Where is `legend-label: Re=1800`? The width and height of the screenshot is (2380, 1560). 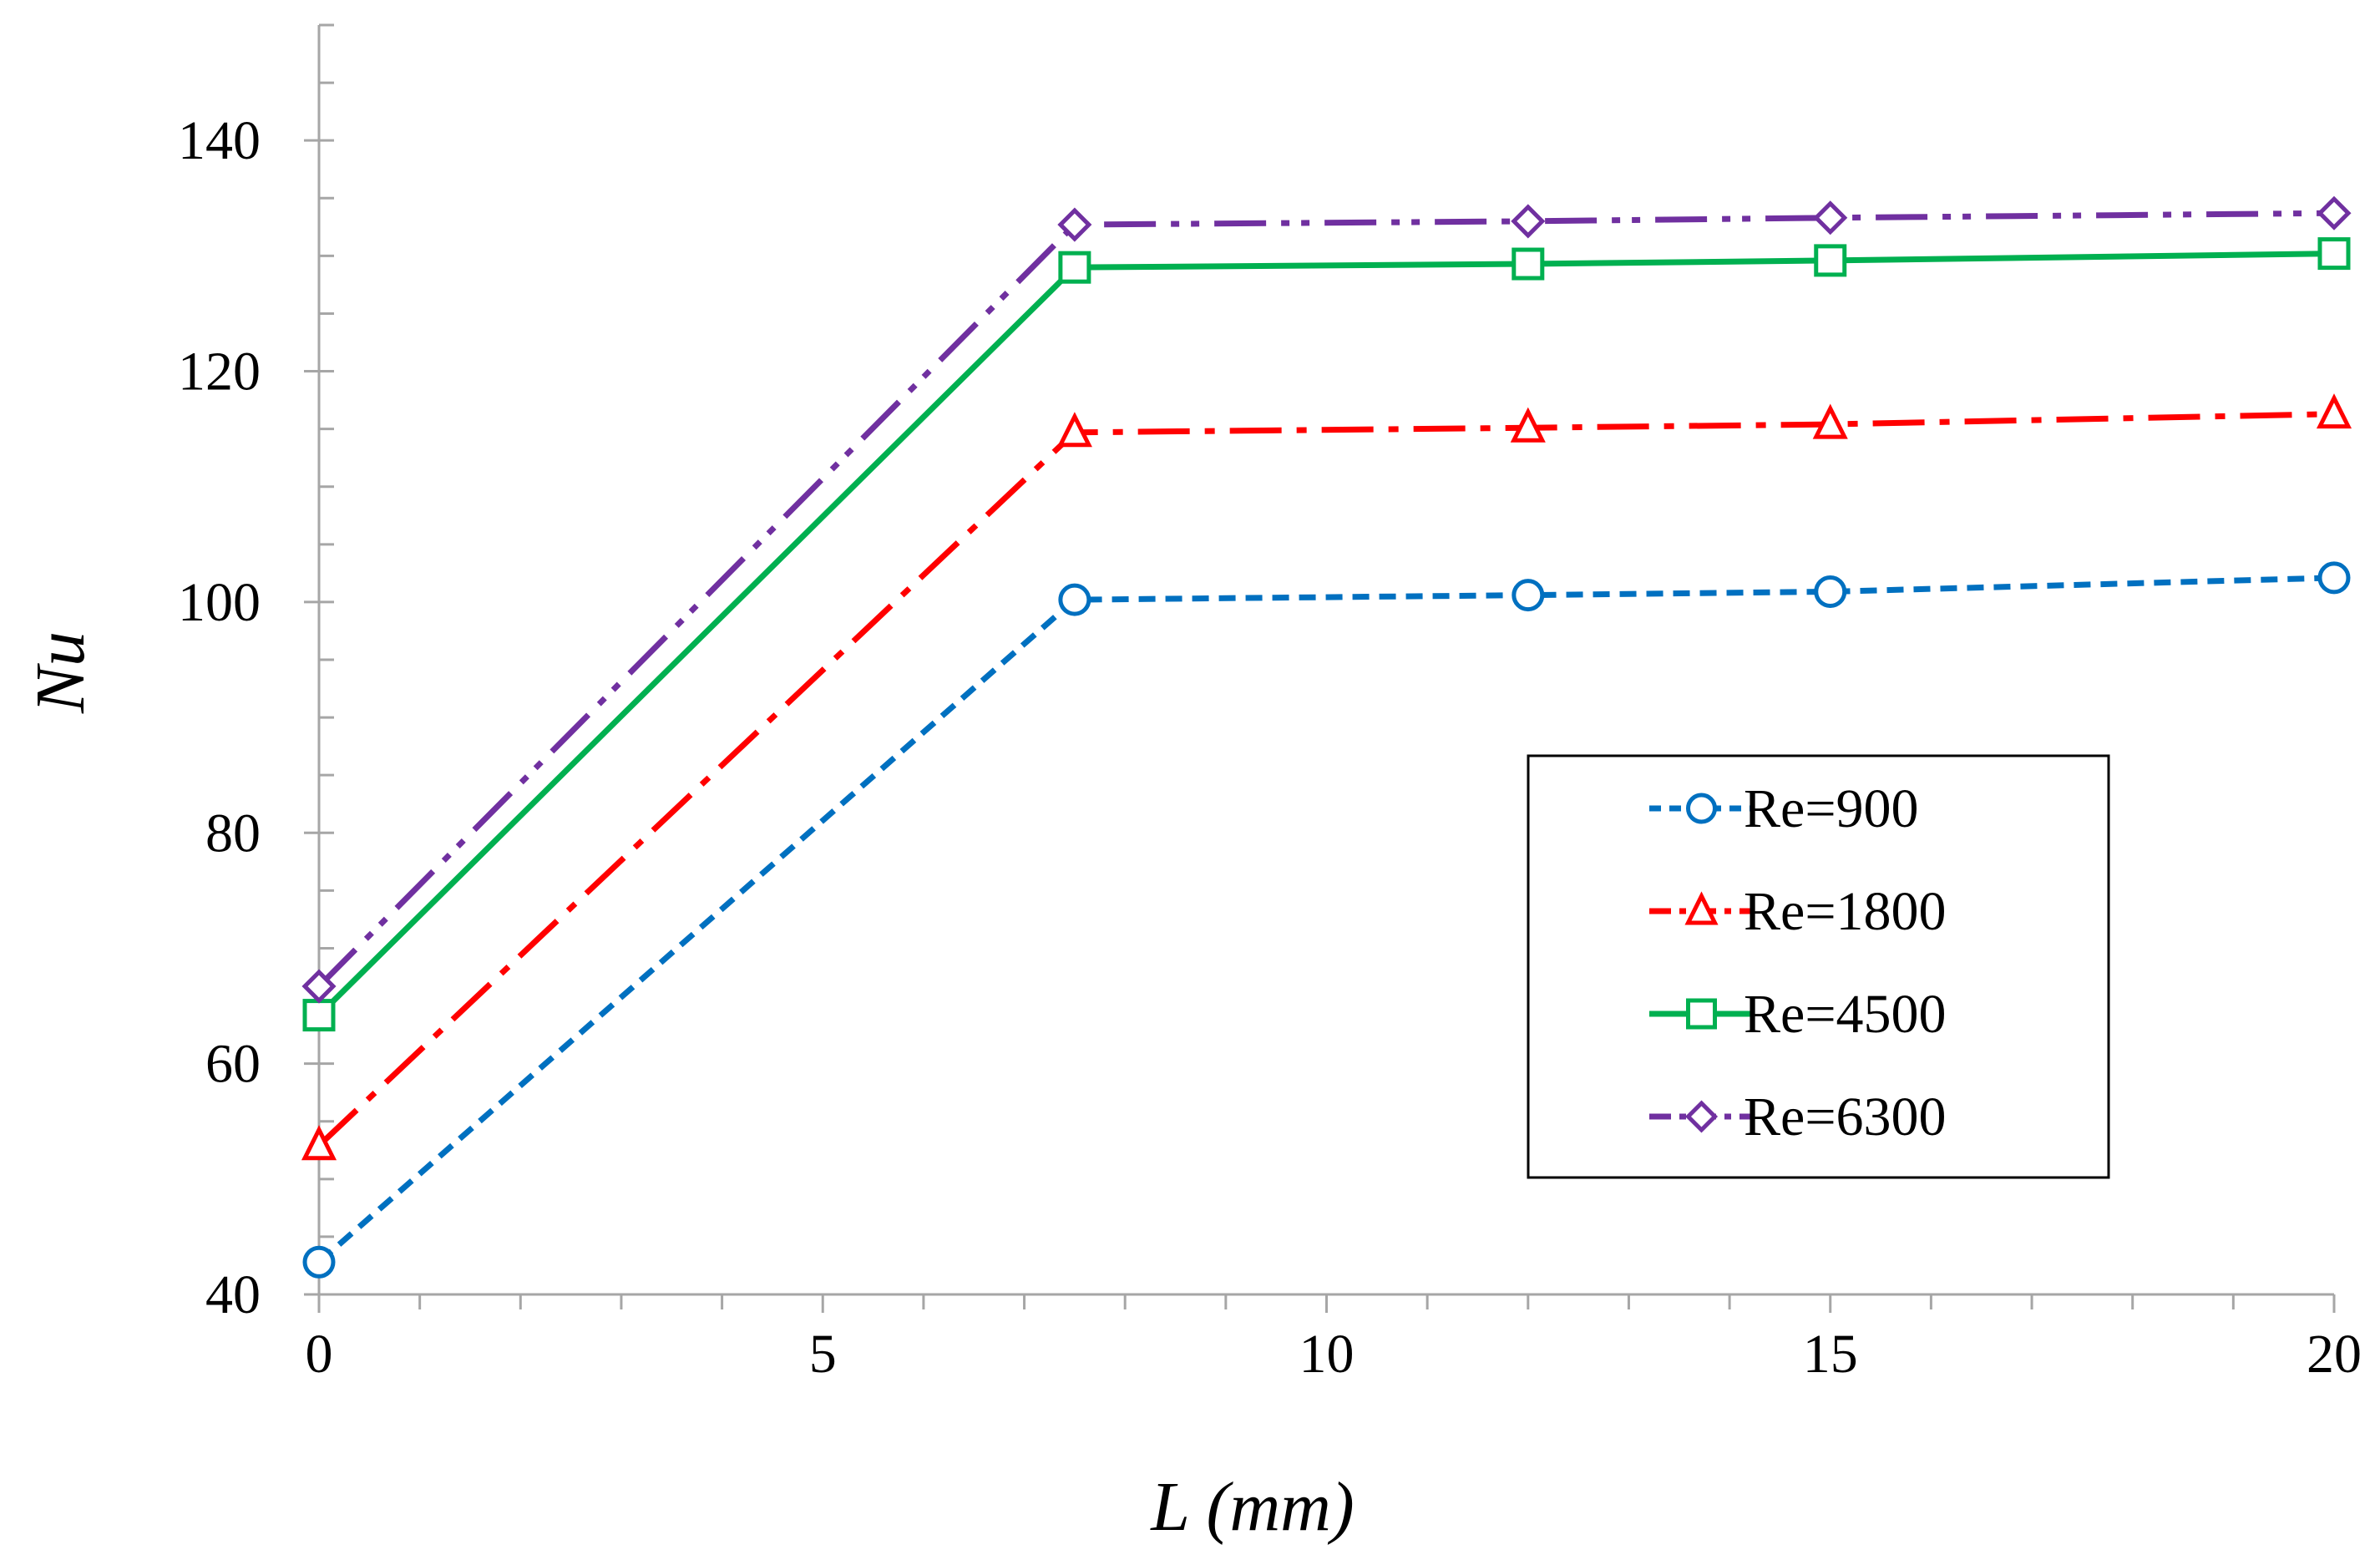
legend-label: Re=1800 is located at coordinates (1845, 911).